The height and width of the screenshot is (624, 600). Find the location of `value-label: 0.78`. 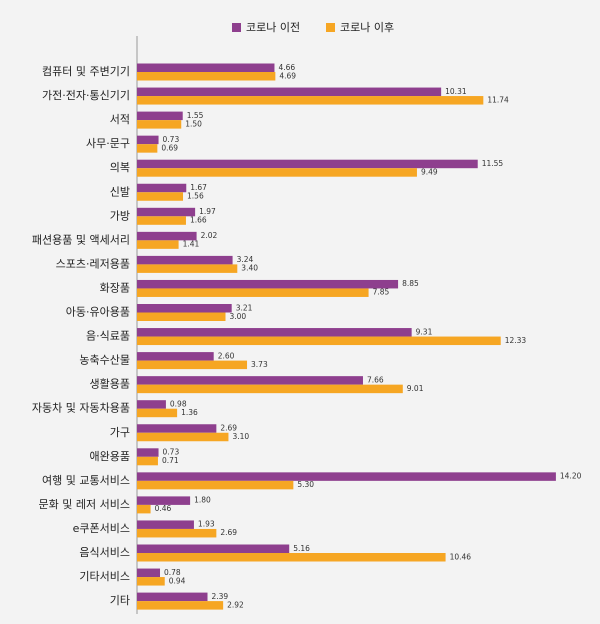

value-label: 0.78 is located at coordinates (172, 572).